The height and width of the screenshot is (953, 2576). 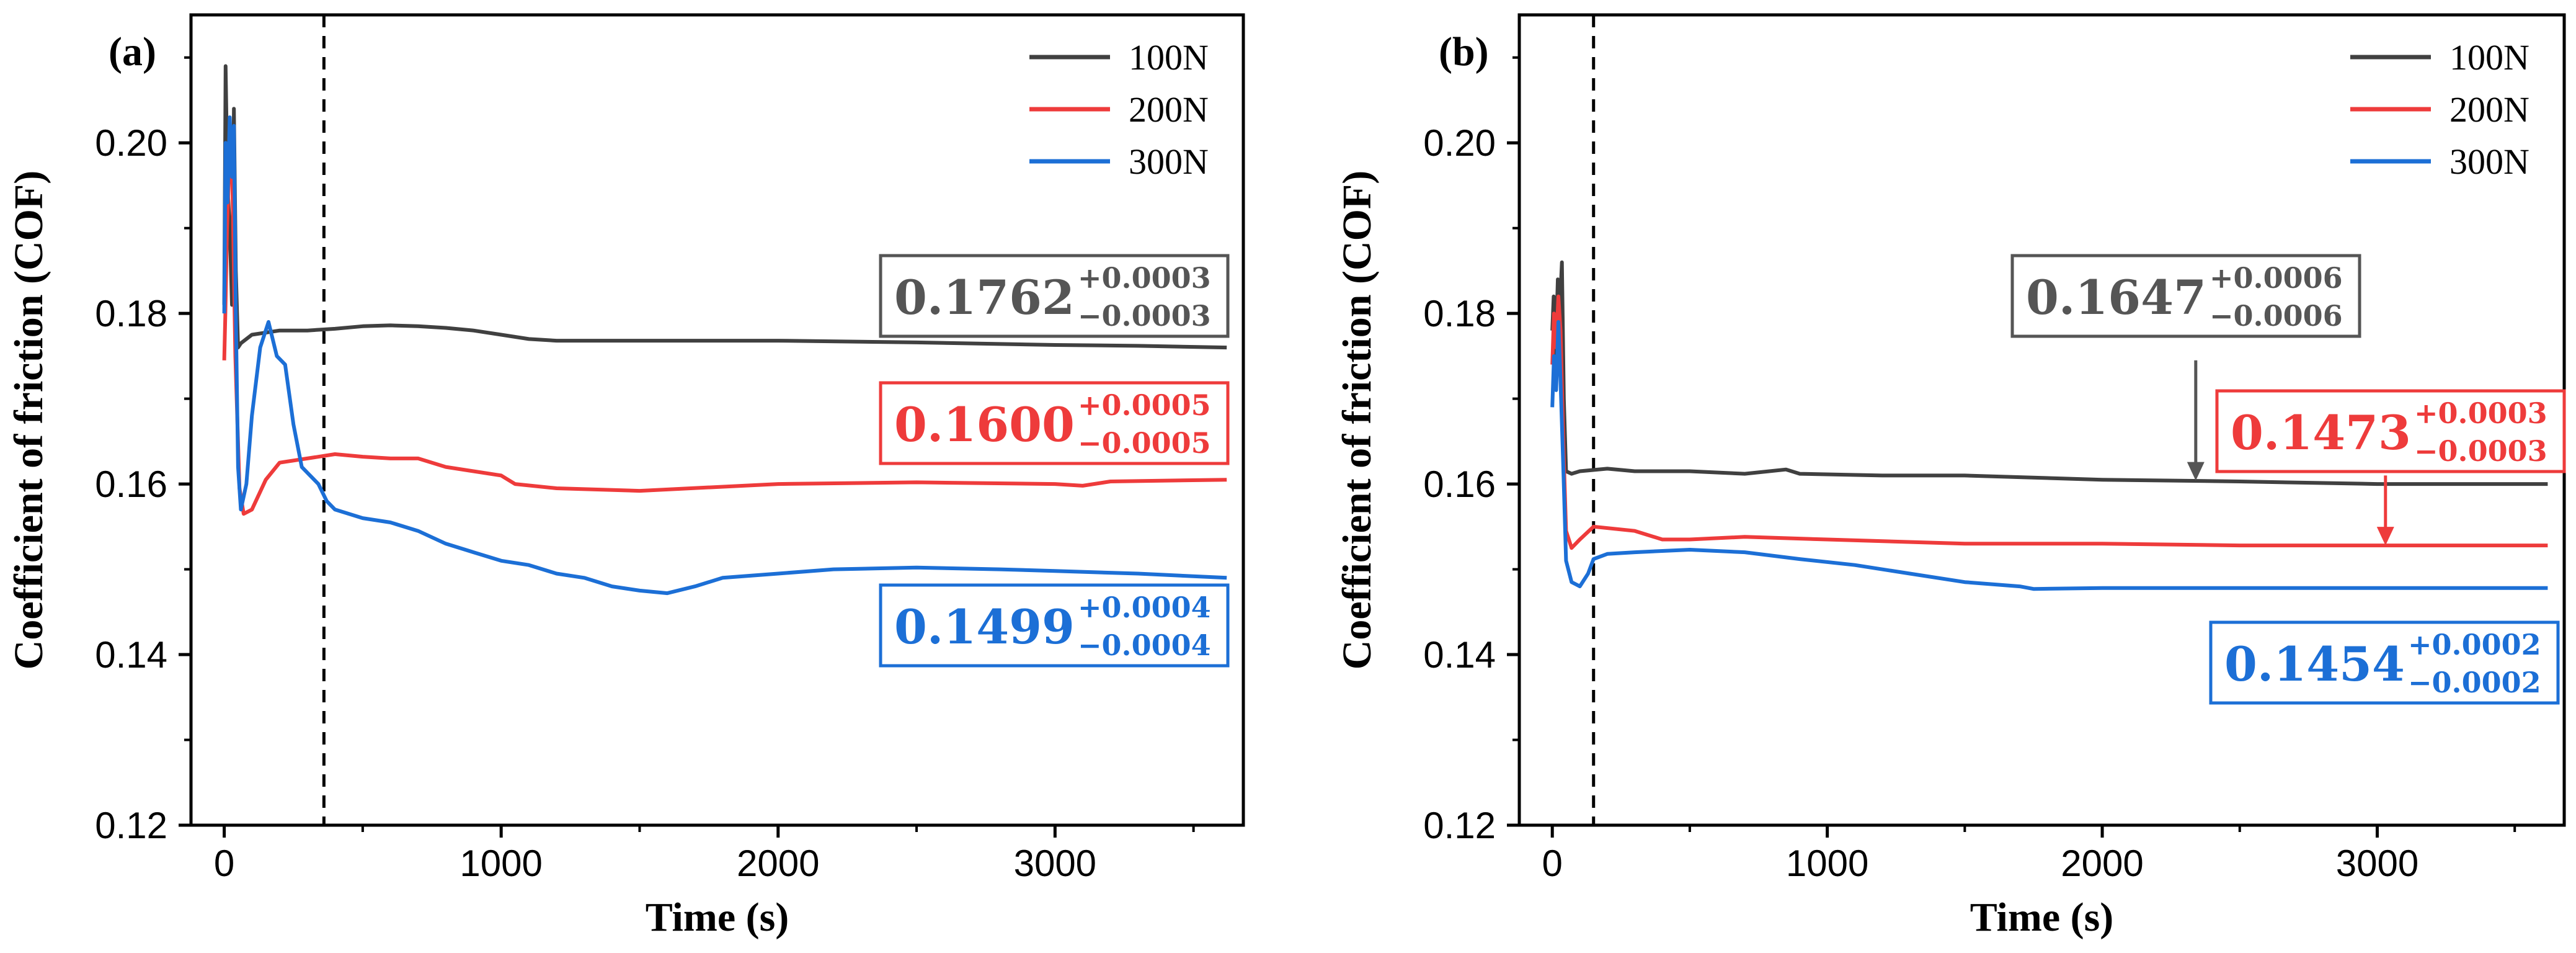 What do you see at coordinates (1144, 645) in the screenshot?
I see `cof-lower-bound: −0.0004` at bounding box center [1144, 645].